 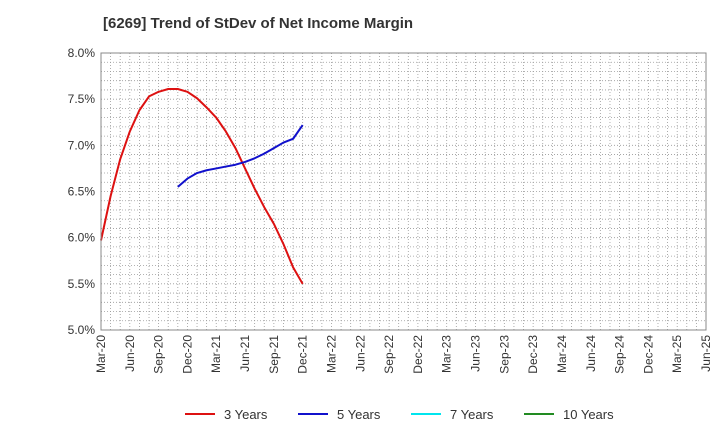 I want to click on legend-label: 3 Years, so click(x=246, y=414).